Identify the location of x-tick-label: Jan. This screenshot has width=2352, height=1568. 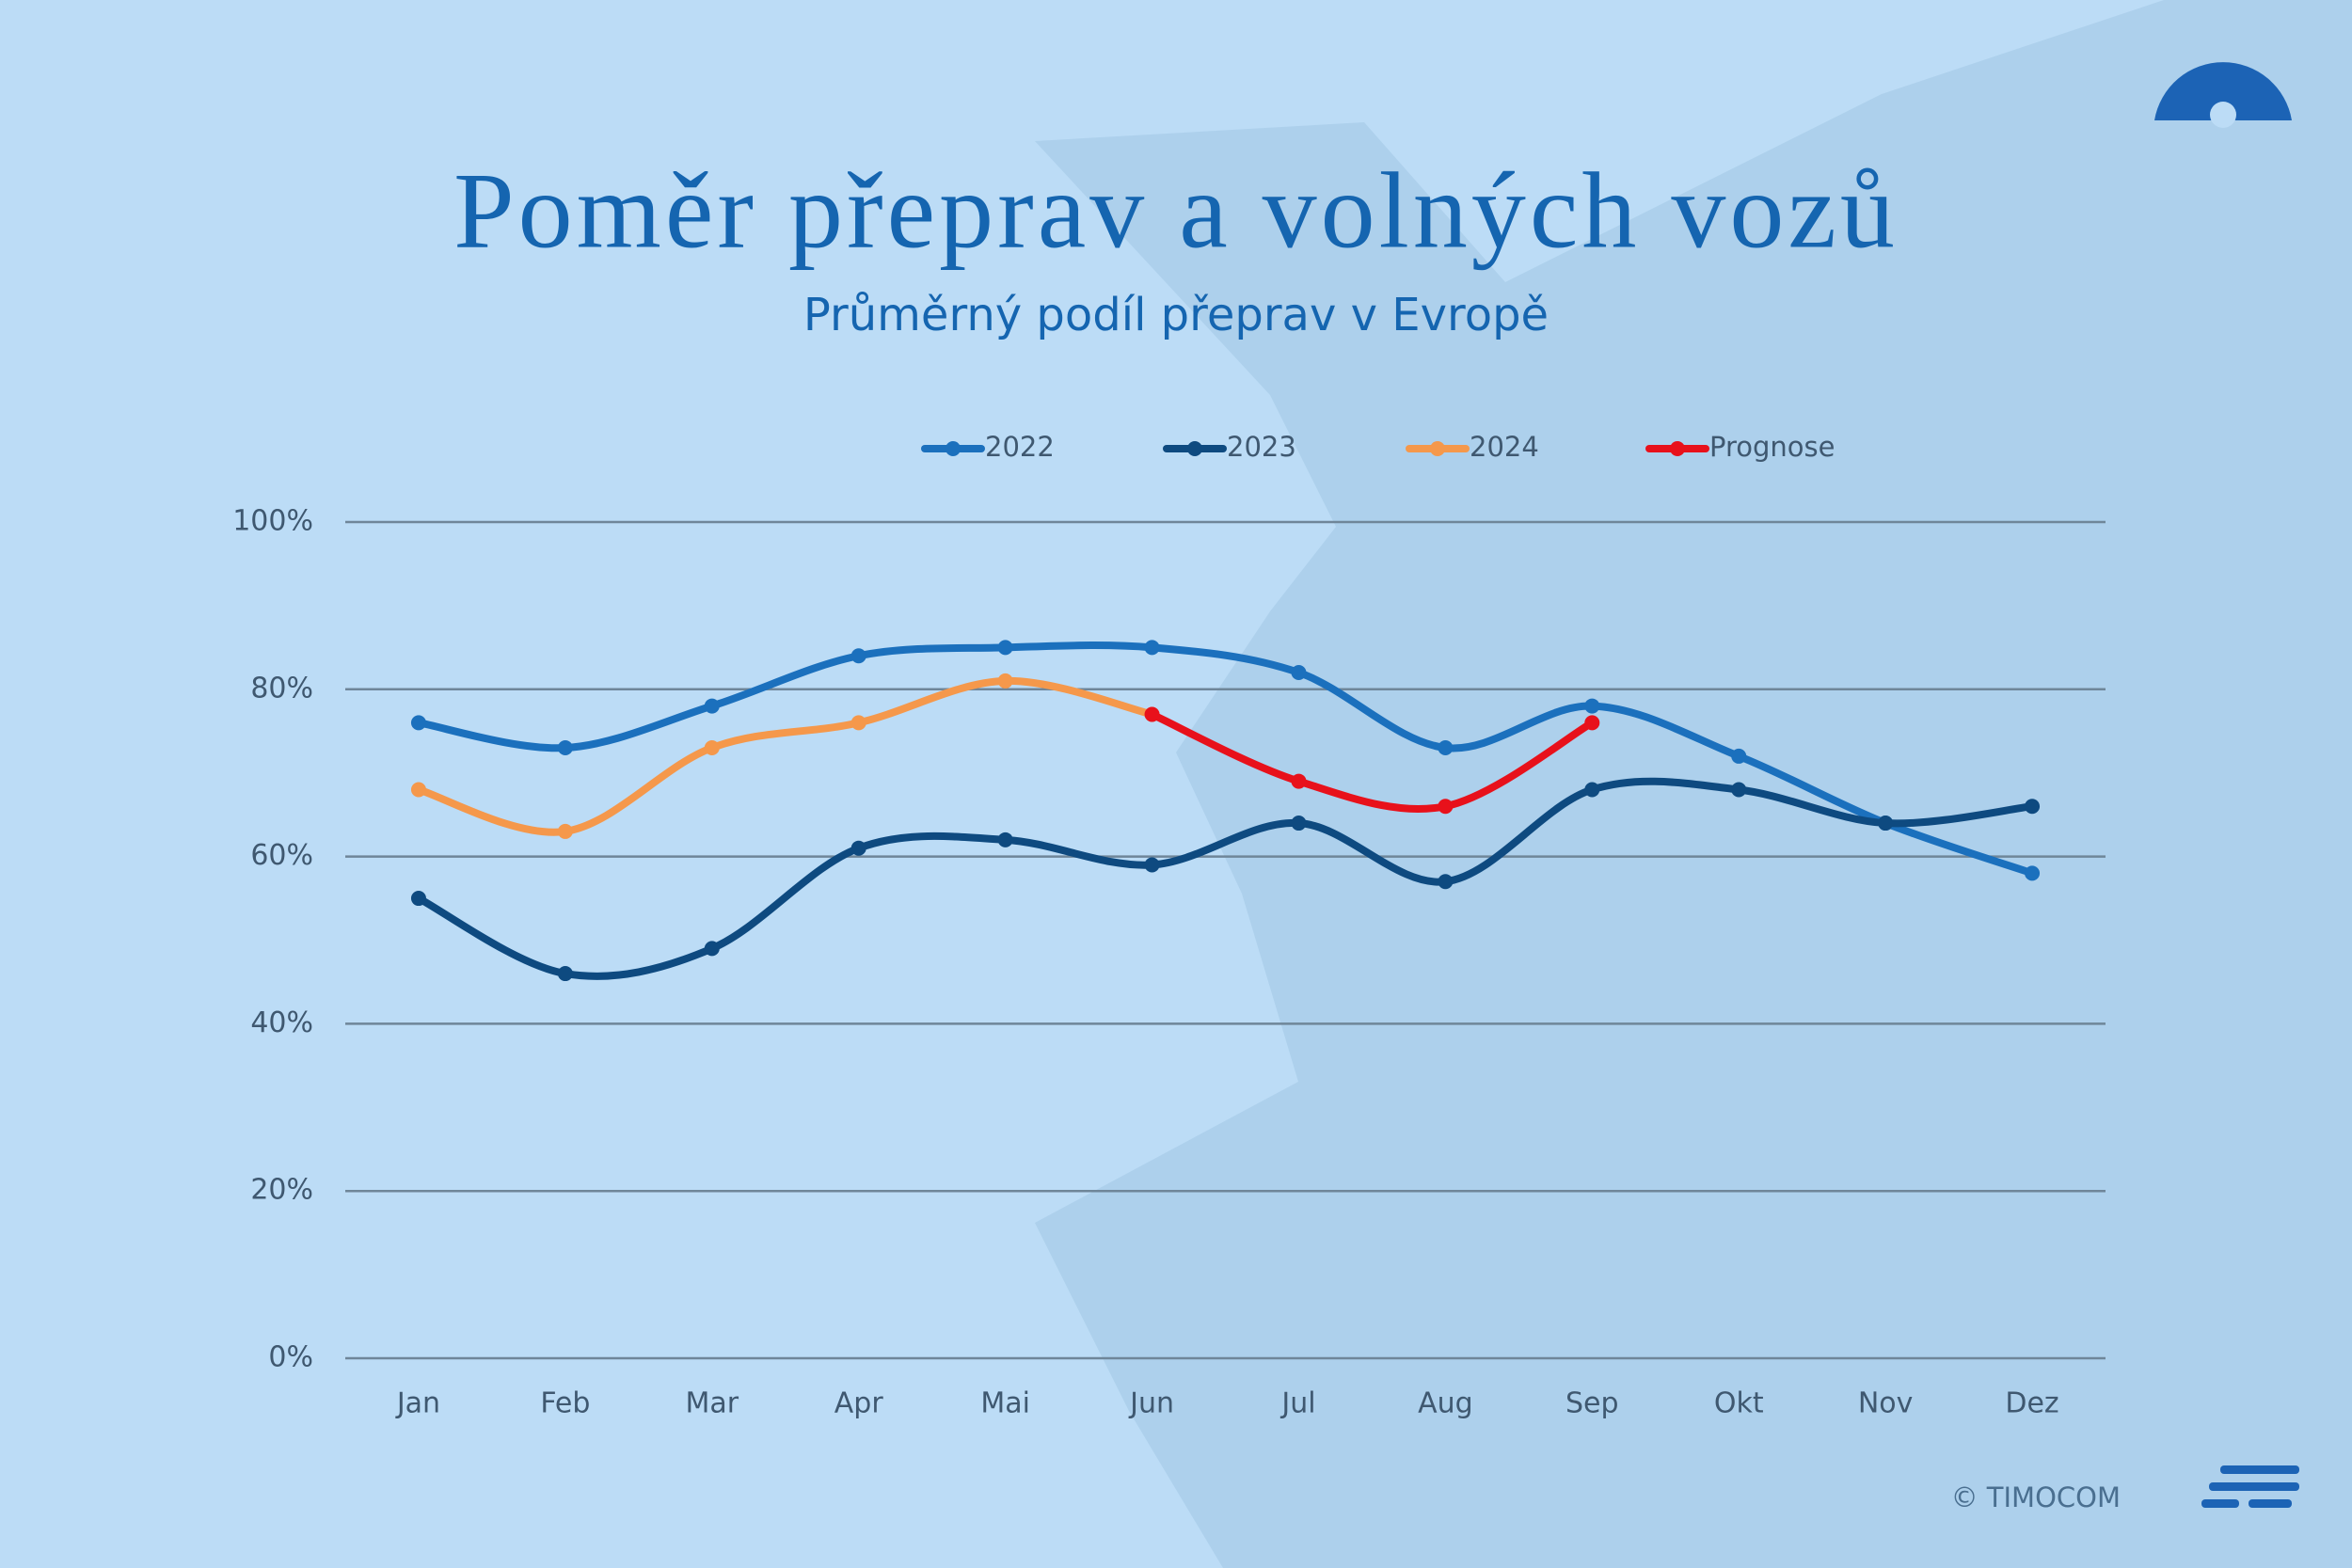
(417, 1403).